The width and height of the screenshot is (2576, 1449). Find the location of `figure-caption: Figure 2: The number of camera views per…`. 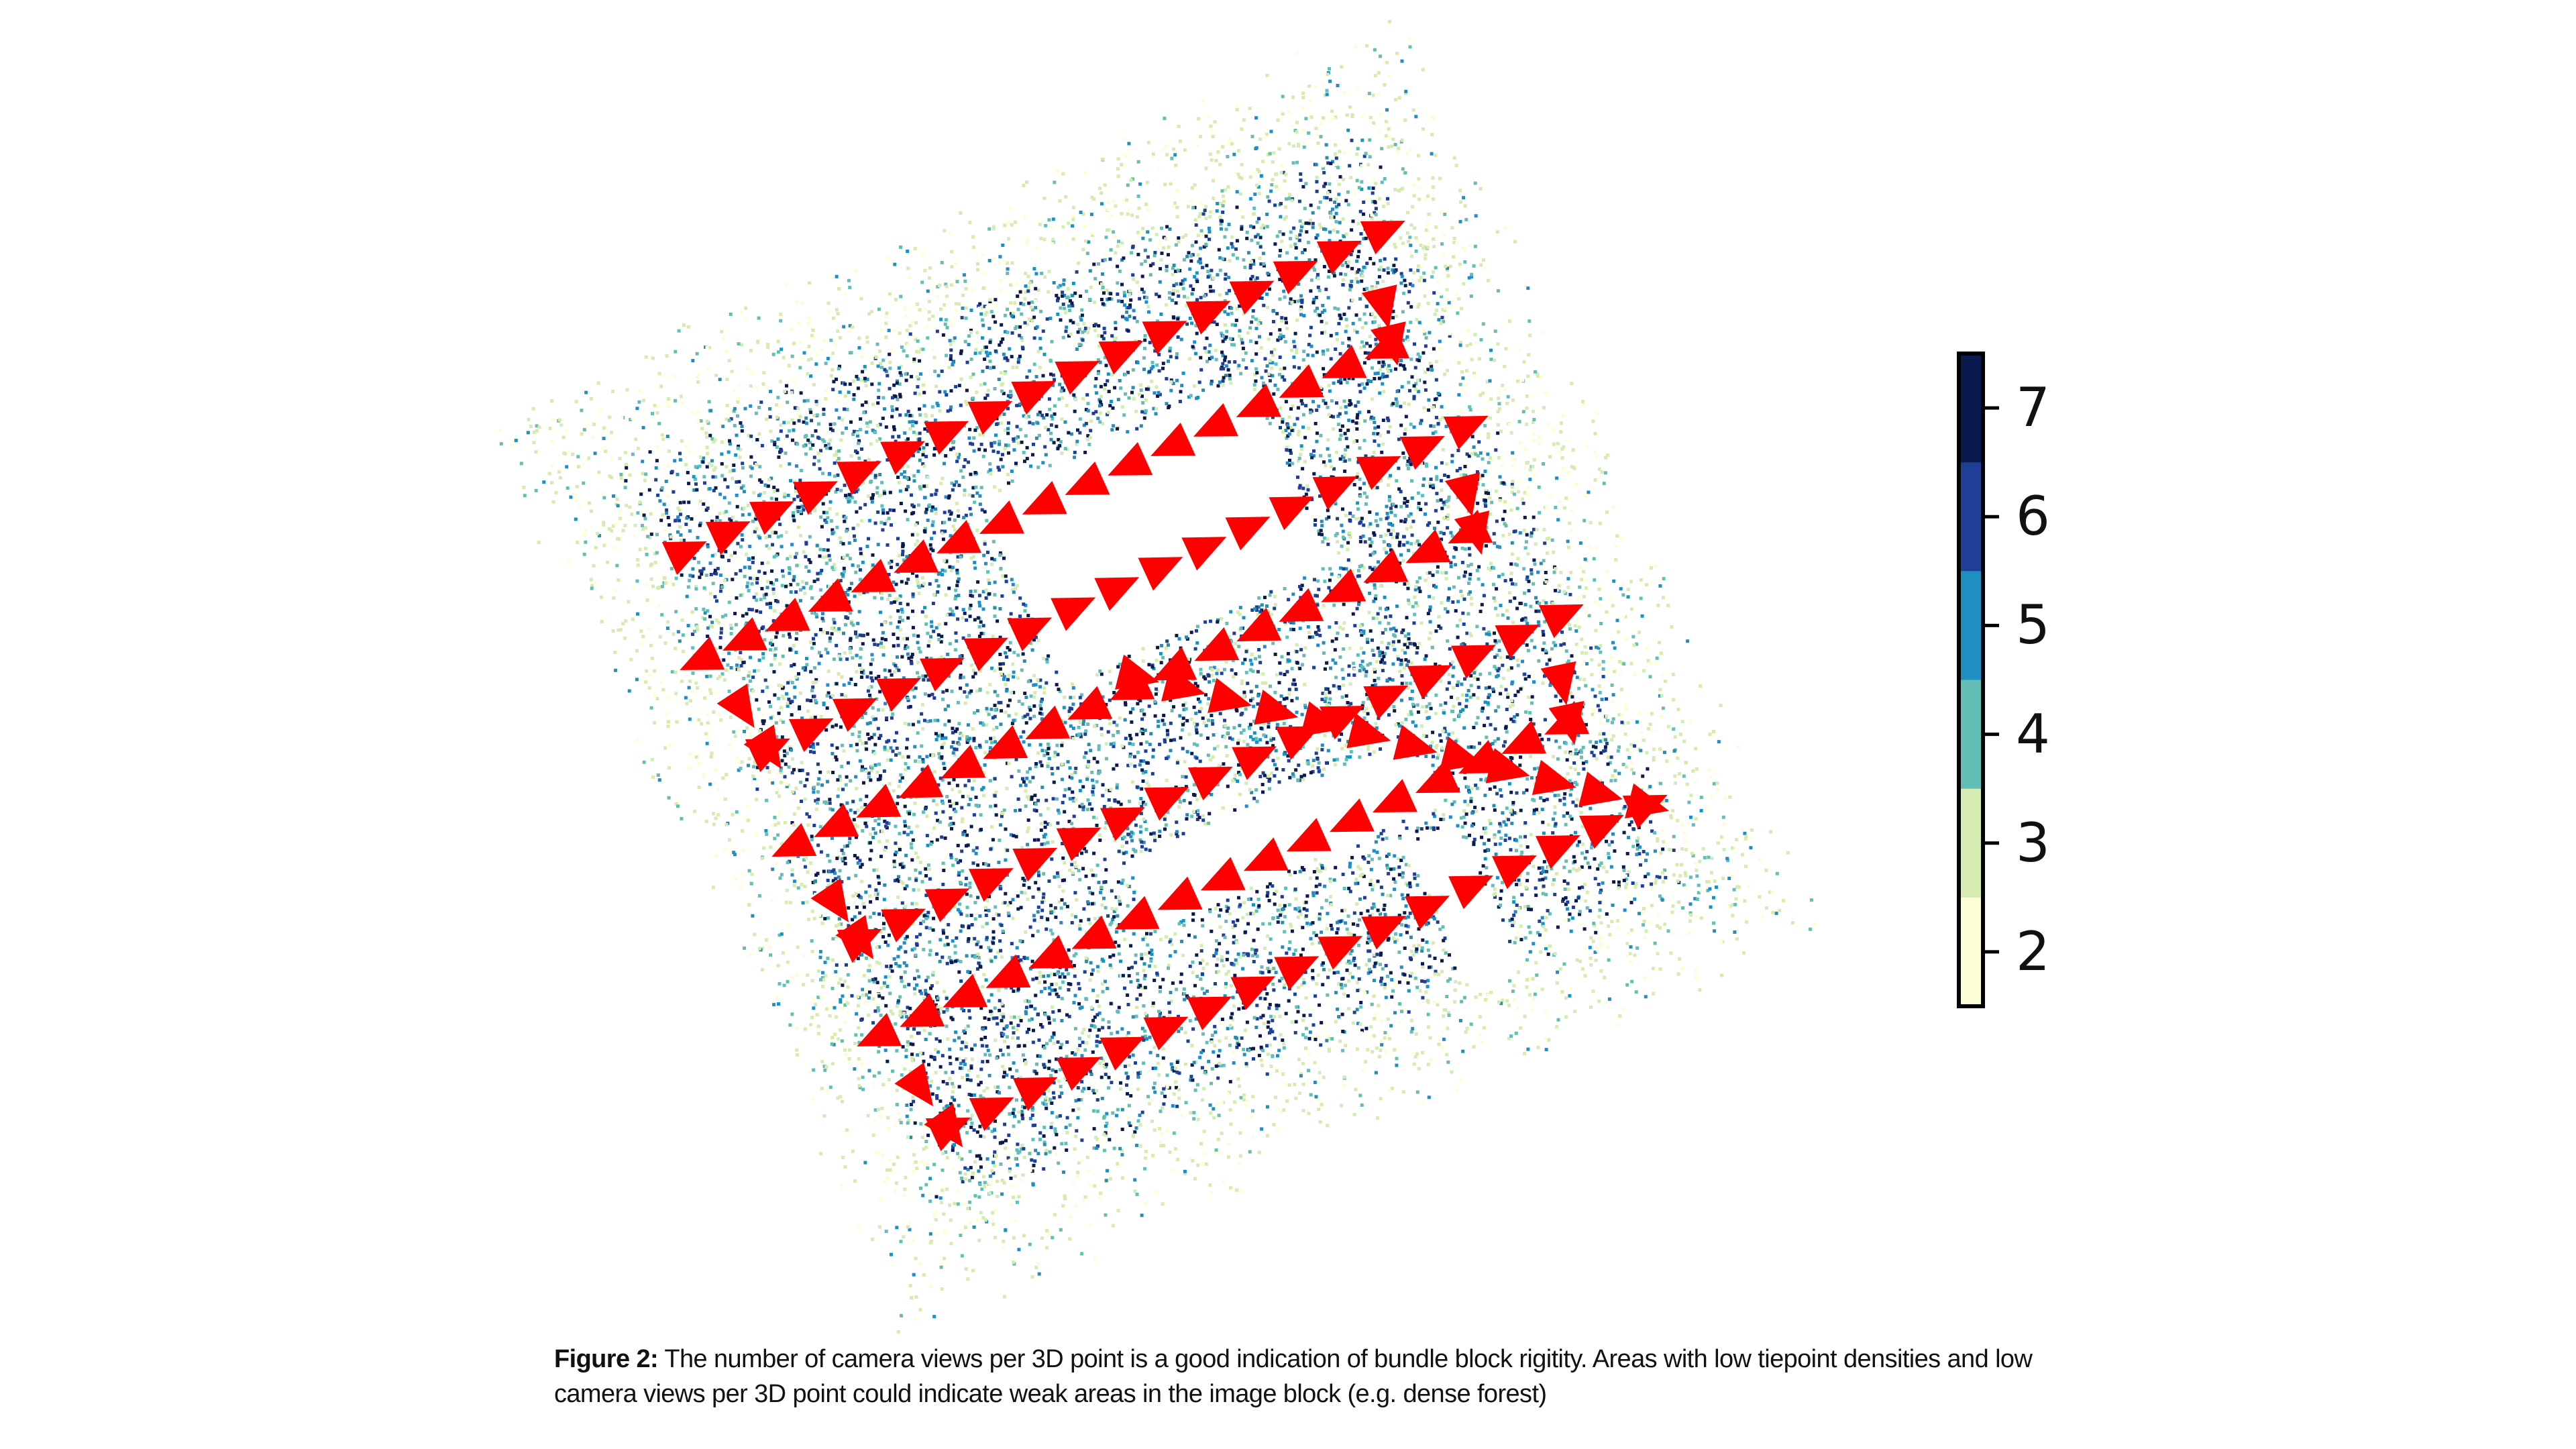

figure-caption: Figure 2: The number of camera views per… is located at coordinates (1325, 1376).